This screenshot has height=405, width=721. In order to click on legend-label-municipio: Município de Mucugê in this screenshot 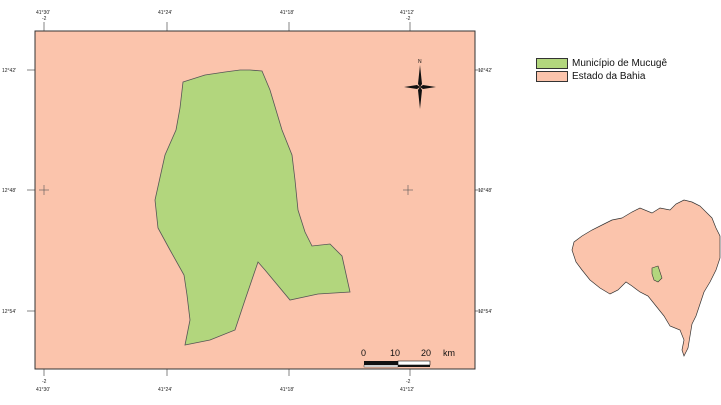, I will do `click(620, 63)`.